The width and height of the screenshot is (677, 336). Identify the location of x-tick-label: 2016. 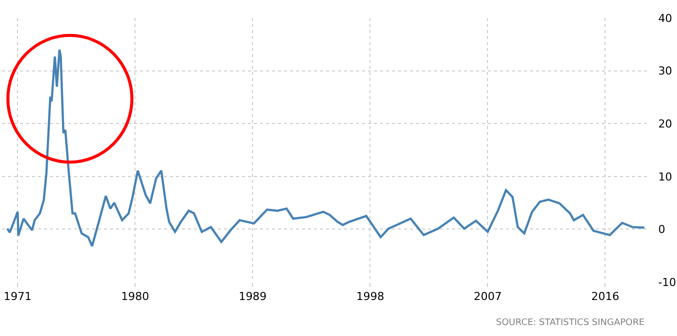
(605, 297).